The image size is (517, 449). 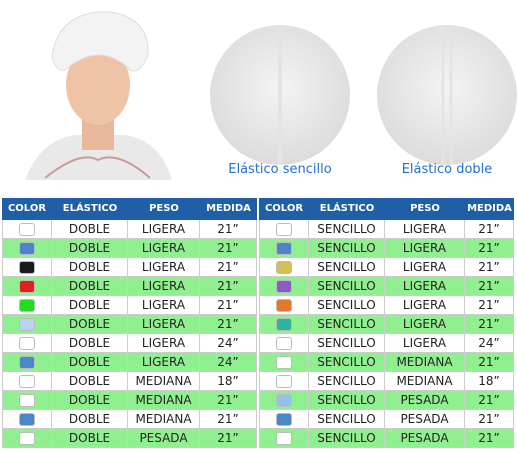 What do you see at coordinates (280, 169) in the screenshot?
I see `caption: Elástico sencillo` at bounding box center [280, 169].